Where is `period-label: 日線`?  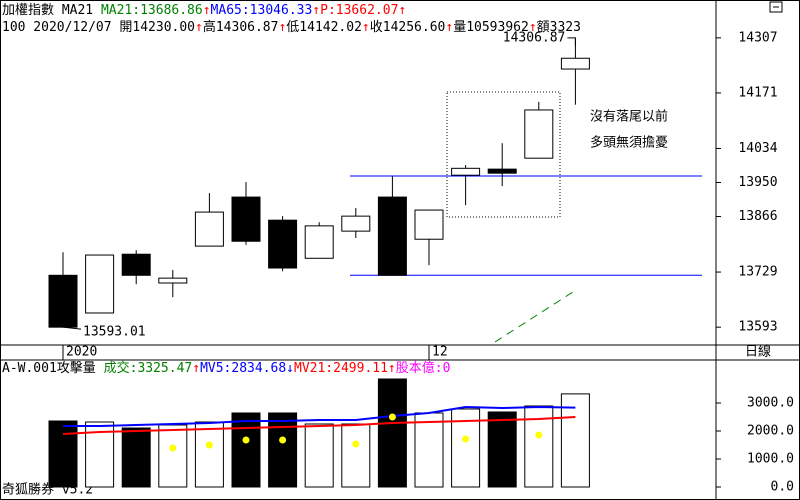 period-label: 日線 is located at coordinates (758, 352).